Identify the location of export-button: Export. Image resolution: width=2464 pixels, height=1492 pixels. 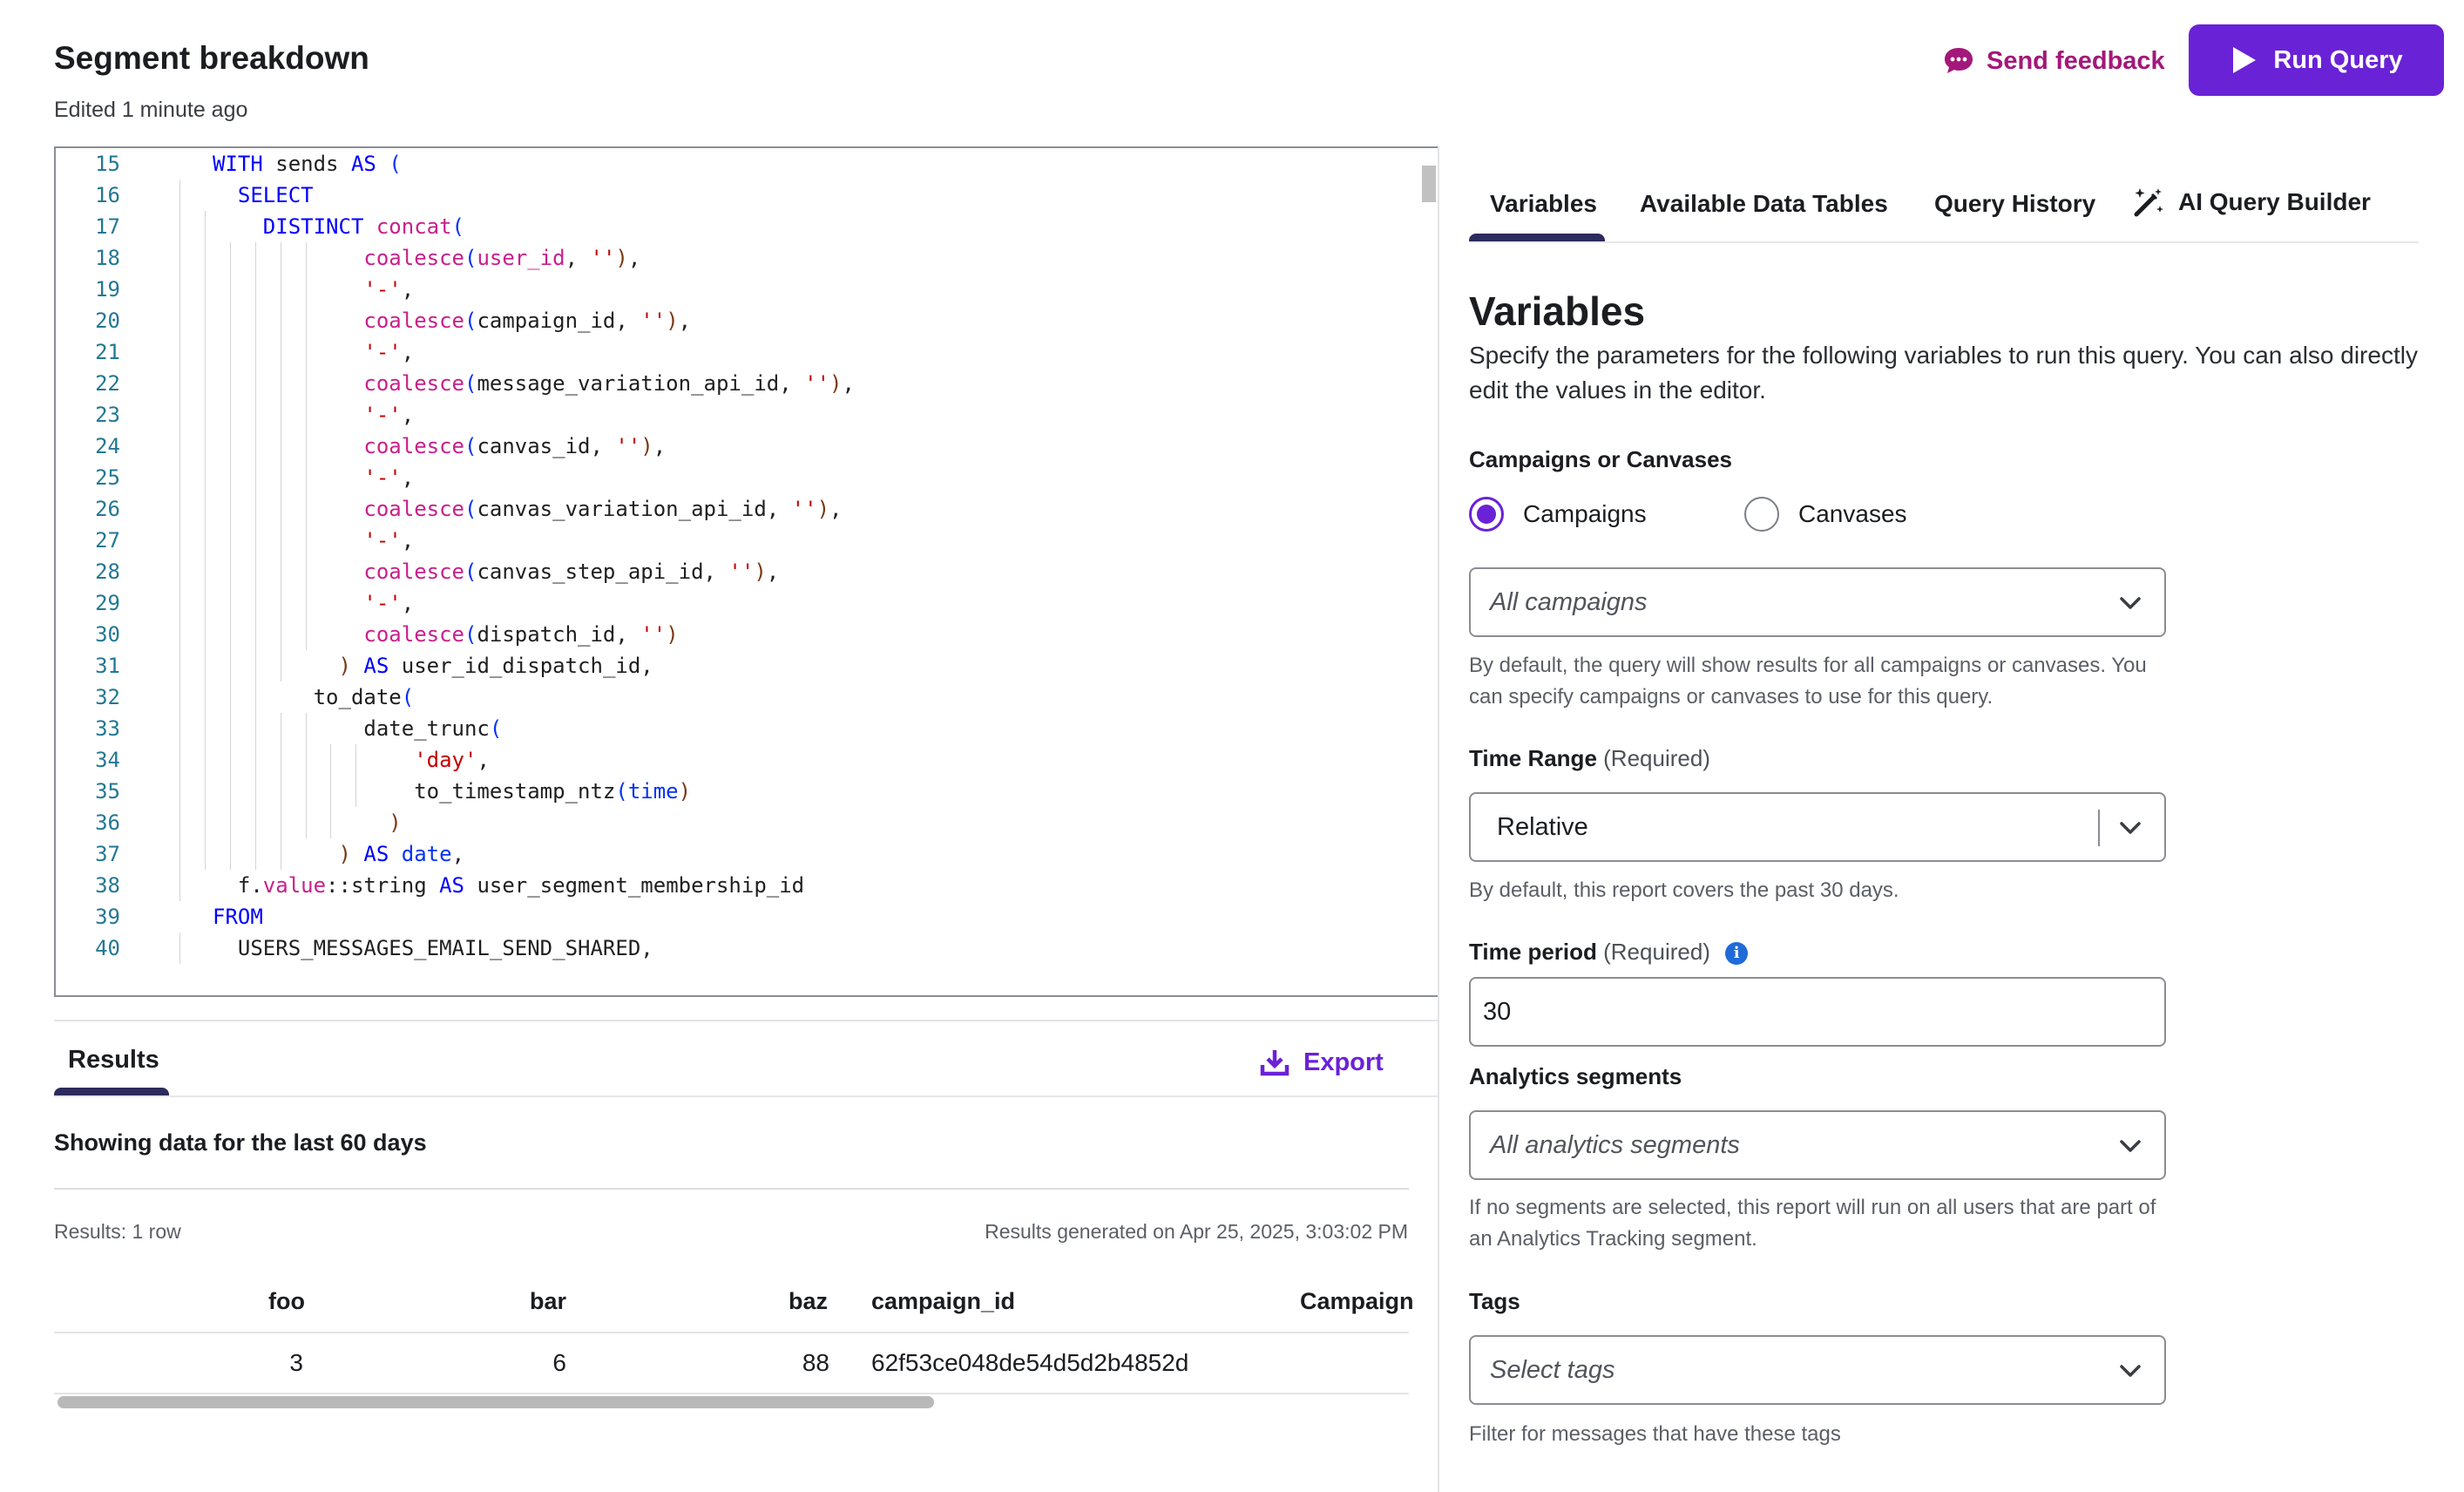
(1322, 1063).